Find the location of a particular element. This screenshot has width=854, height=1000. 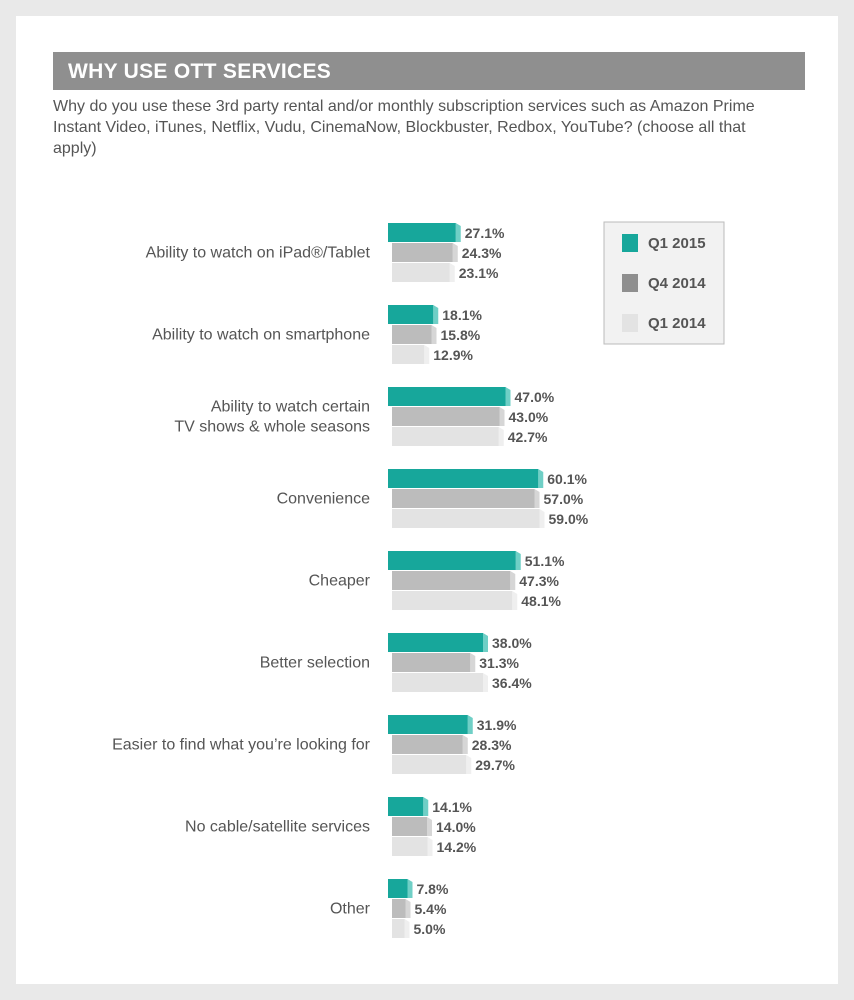

value-label: 5.0% is located at coordinates (430, 929).